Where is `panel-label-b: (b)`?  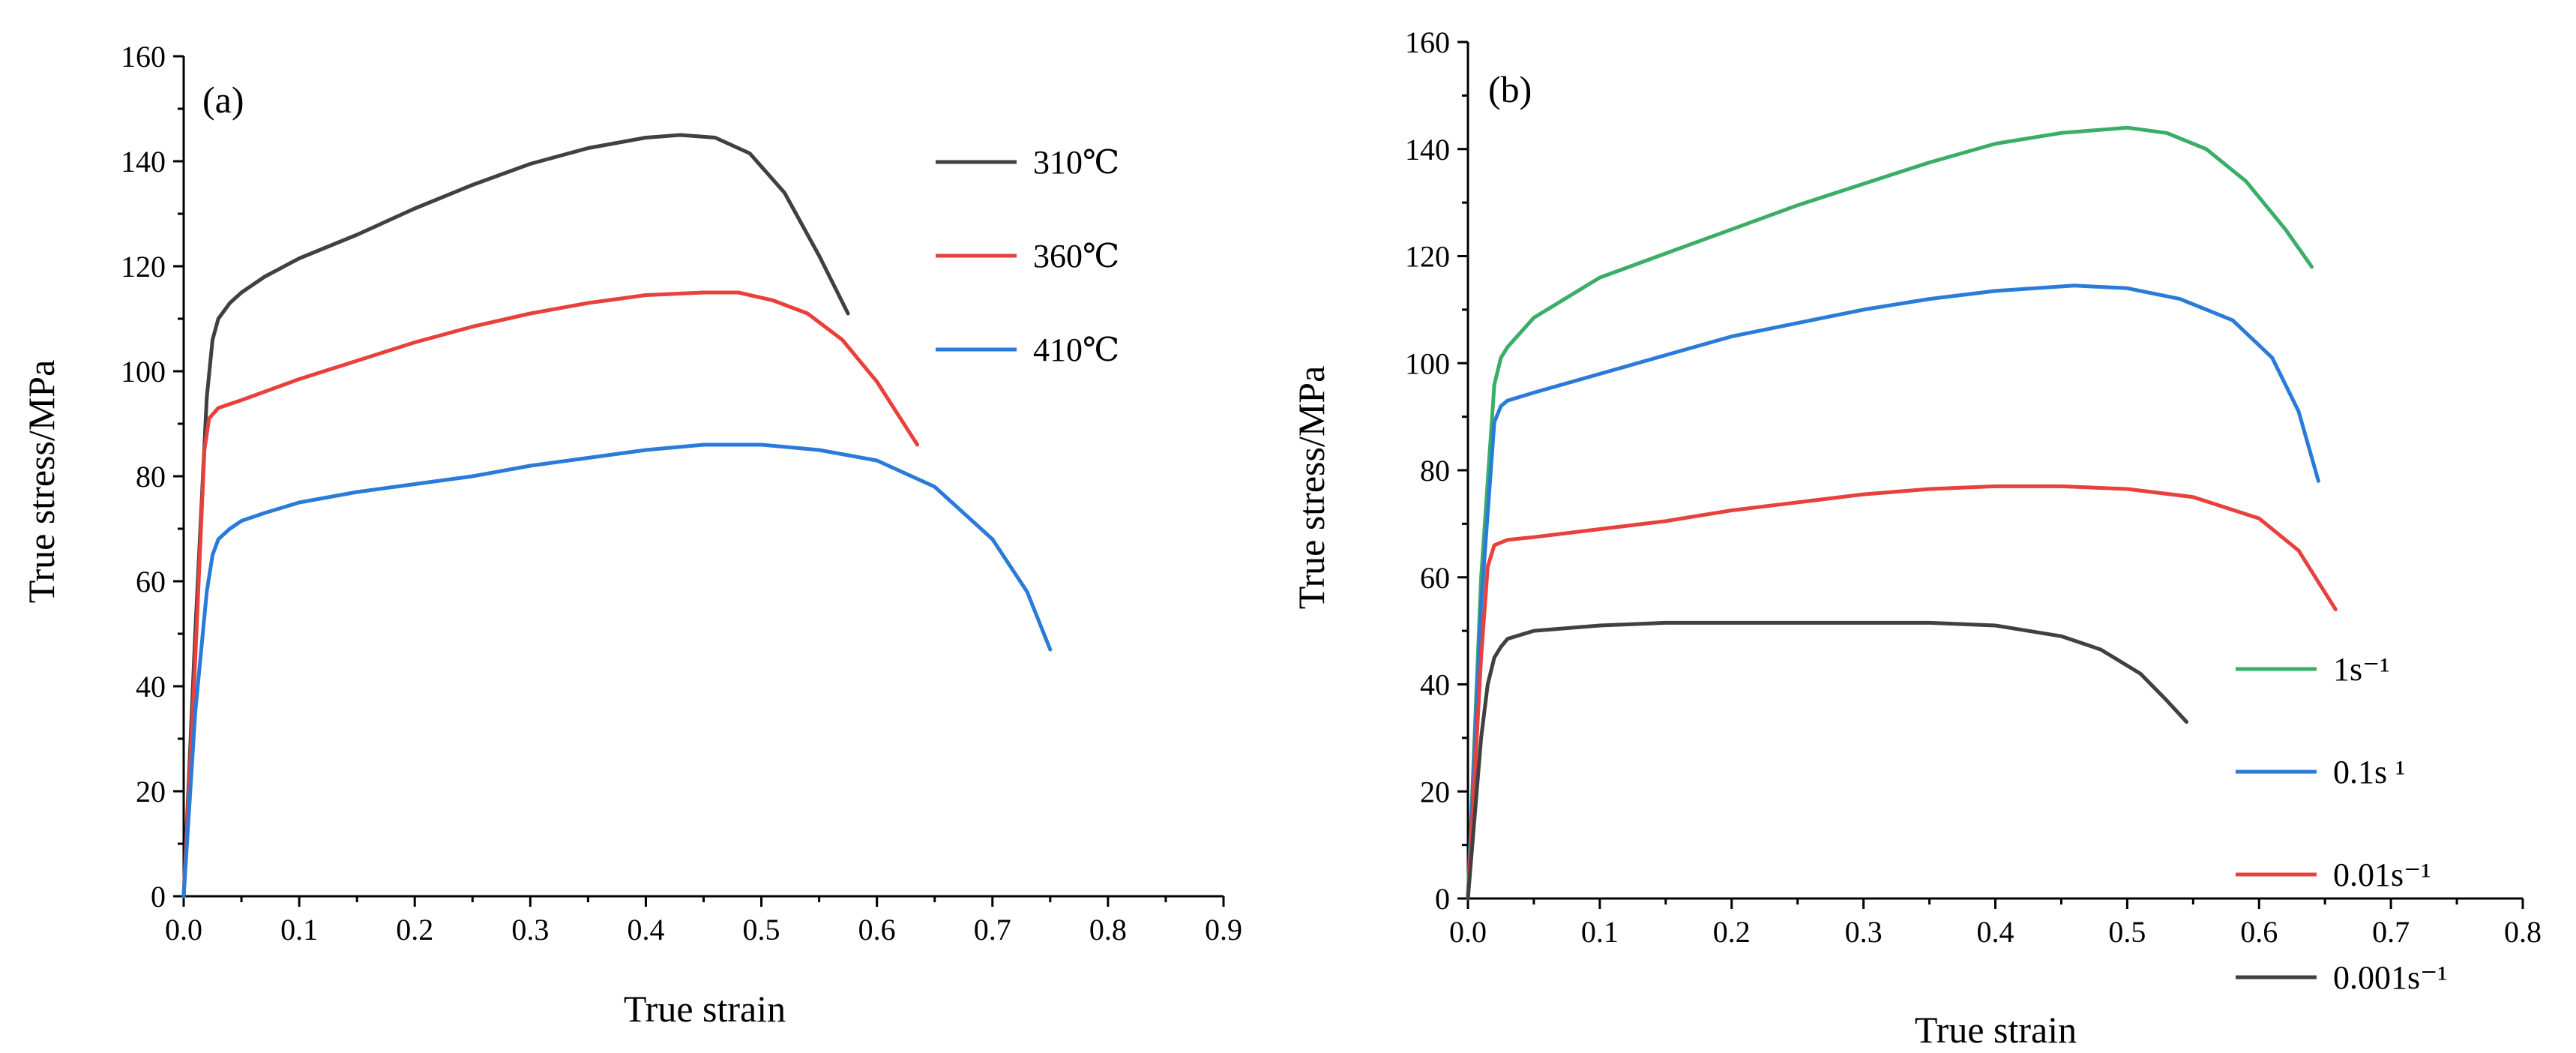
panel-label-b: (b) is located at coordinates (1510, 89).